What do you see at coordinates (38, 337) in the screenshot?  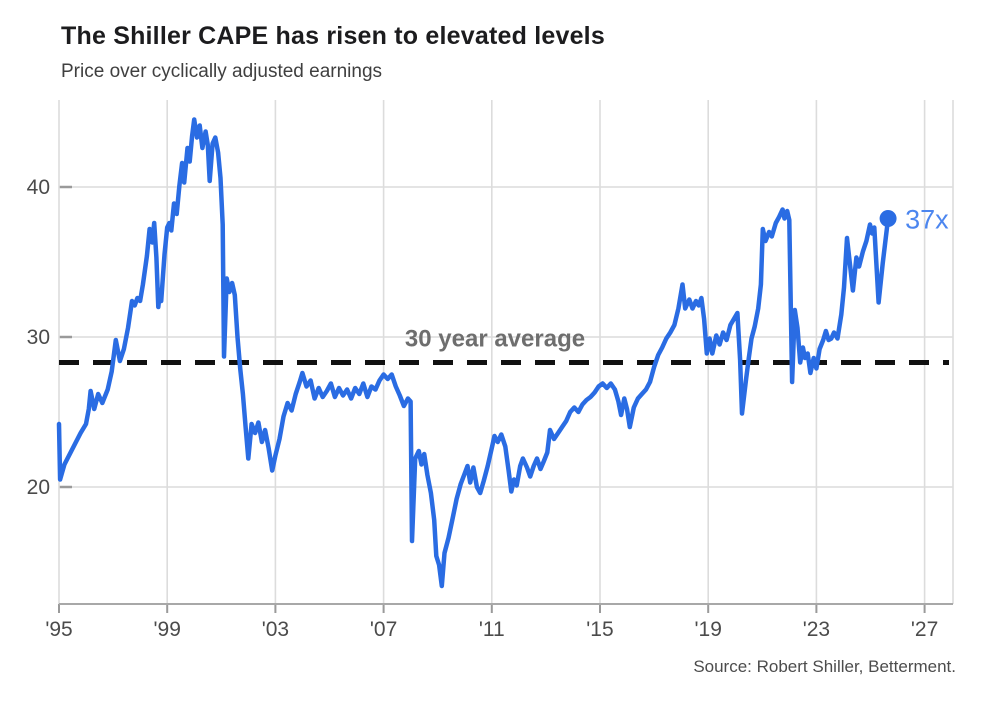 I see `y-tick-label: 30` at bounding box center [38, 337].